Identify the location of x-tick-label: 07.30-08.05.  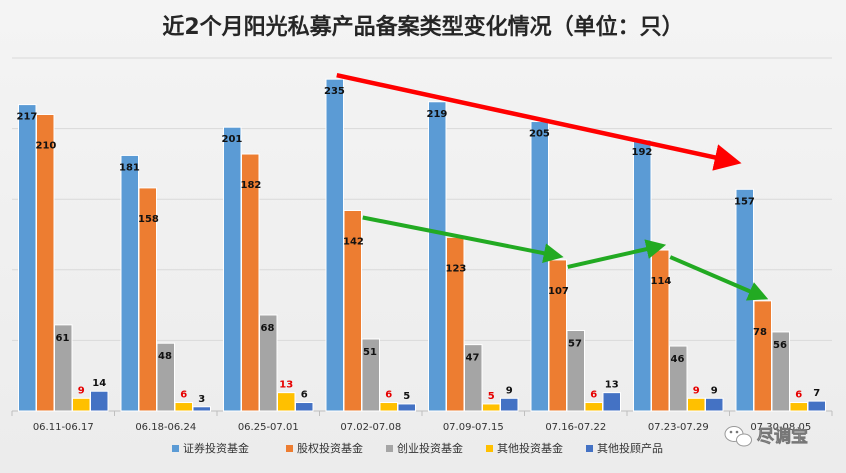
(780, 427).